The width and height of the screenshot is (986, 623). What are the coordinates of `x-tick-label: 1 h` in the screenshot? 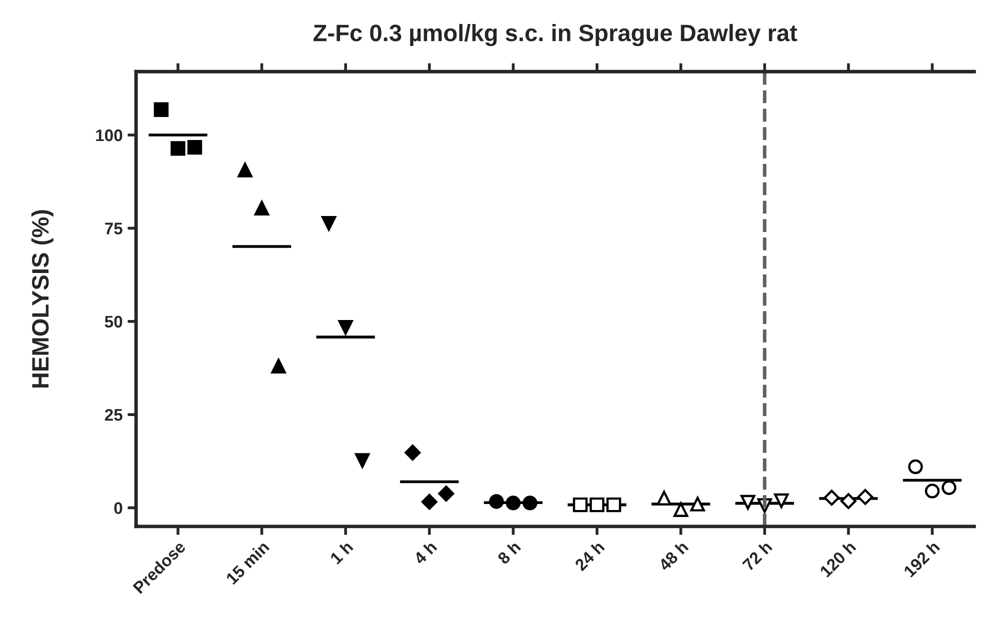 It's located at (341, 552).